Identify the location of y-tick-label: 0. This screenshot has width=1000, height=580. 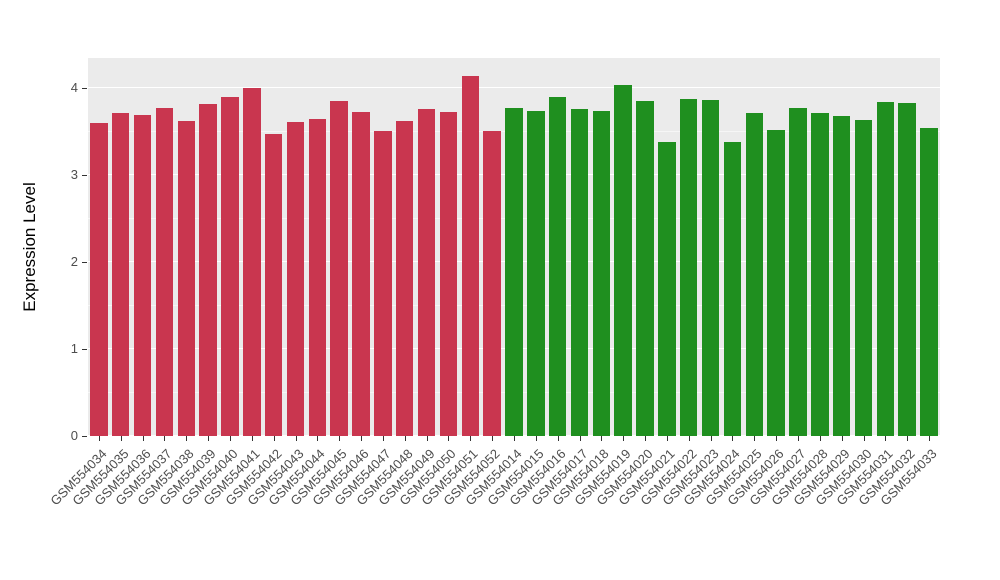
(74, 435).